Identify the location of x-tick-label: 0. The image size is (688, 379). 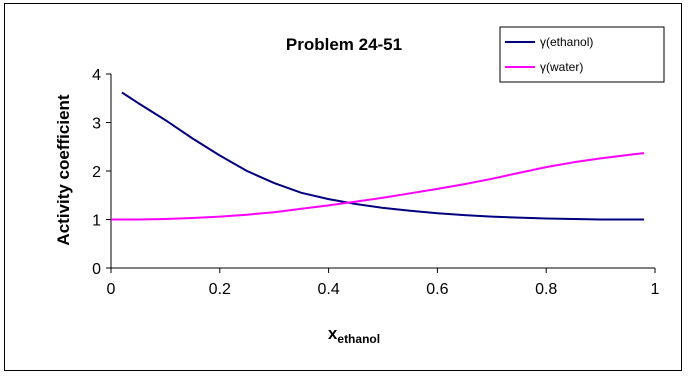
(111, 289).